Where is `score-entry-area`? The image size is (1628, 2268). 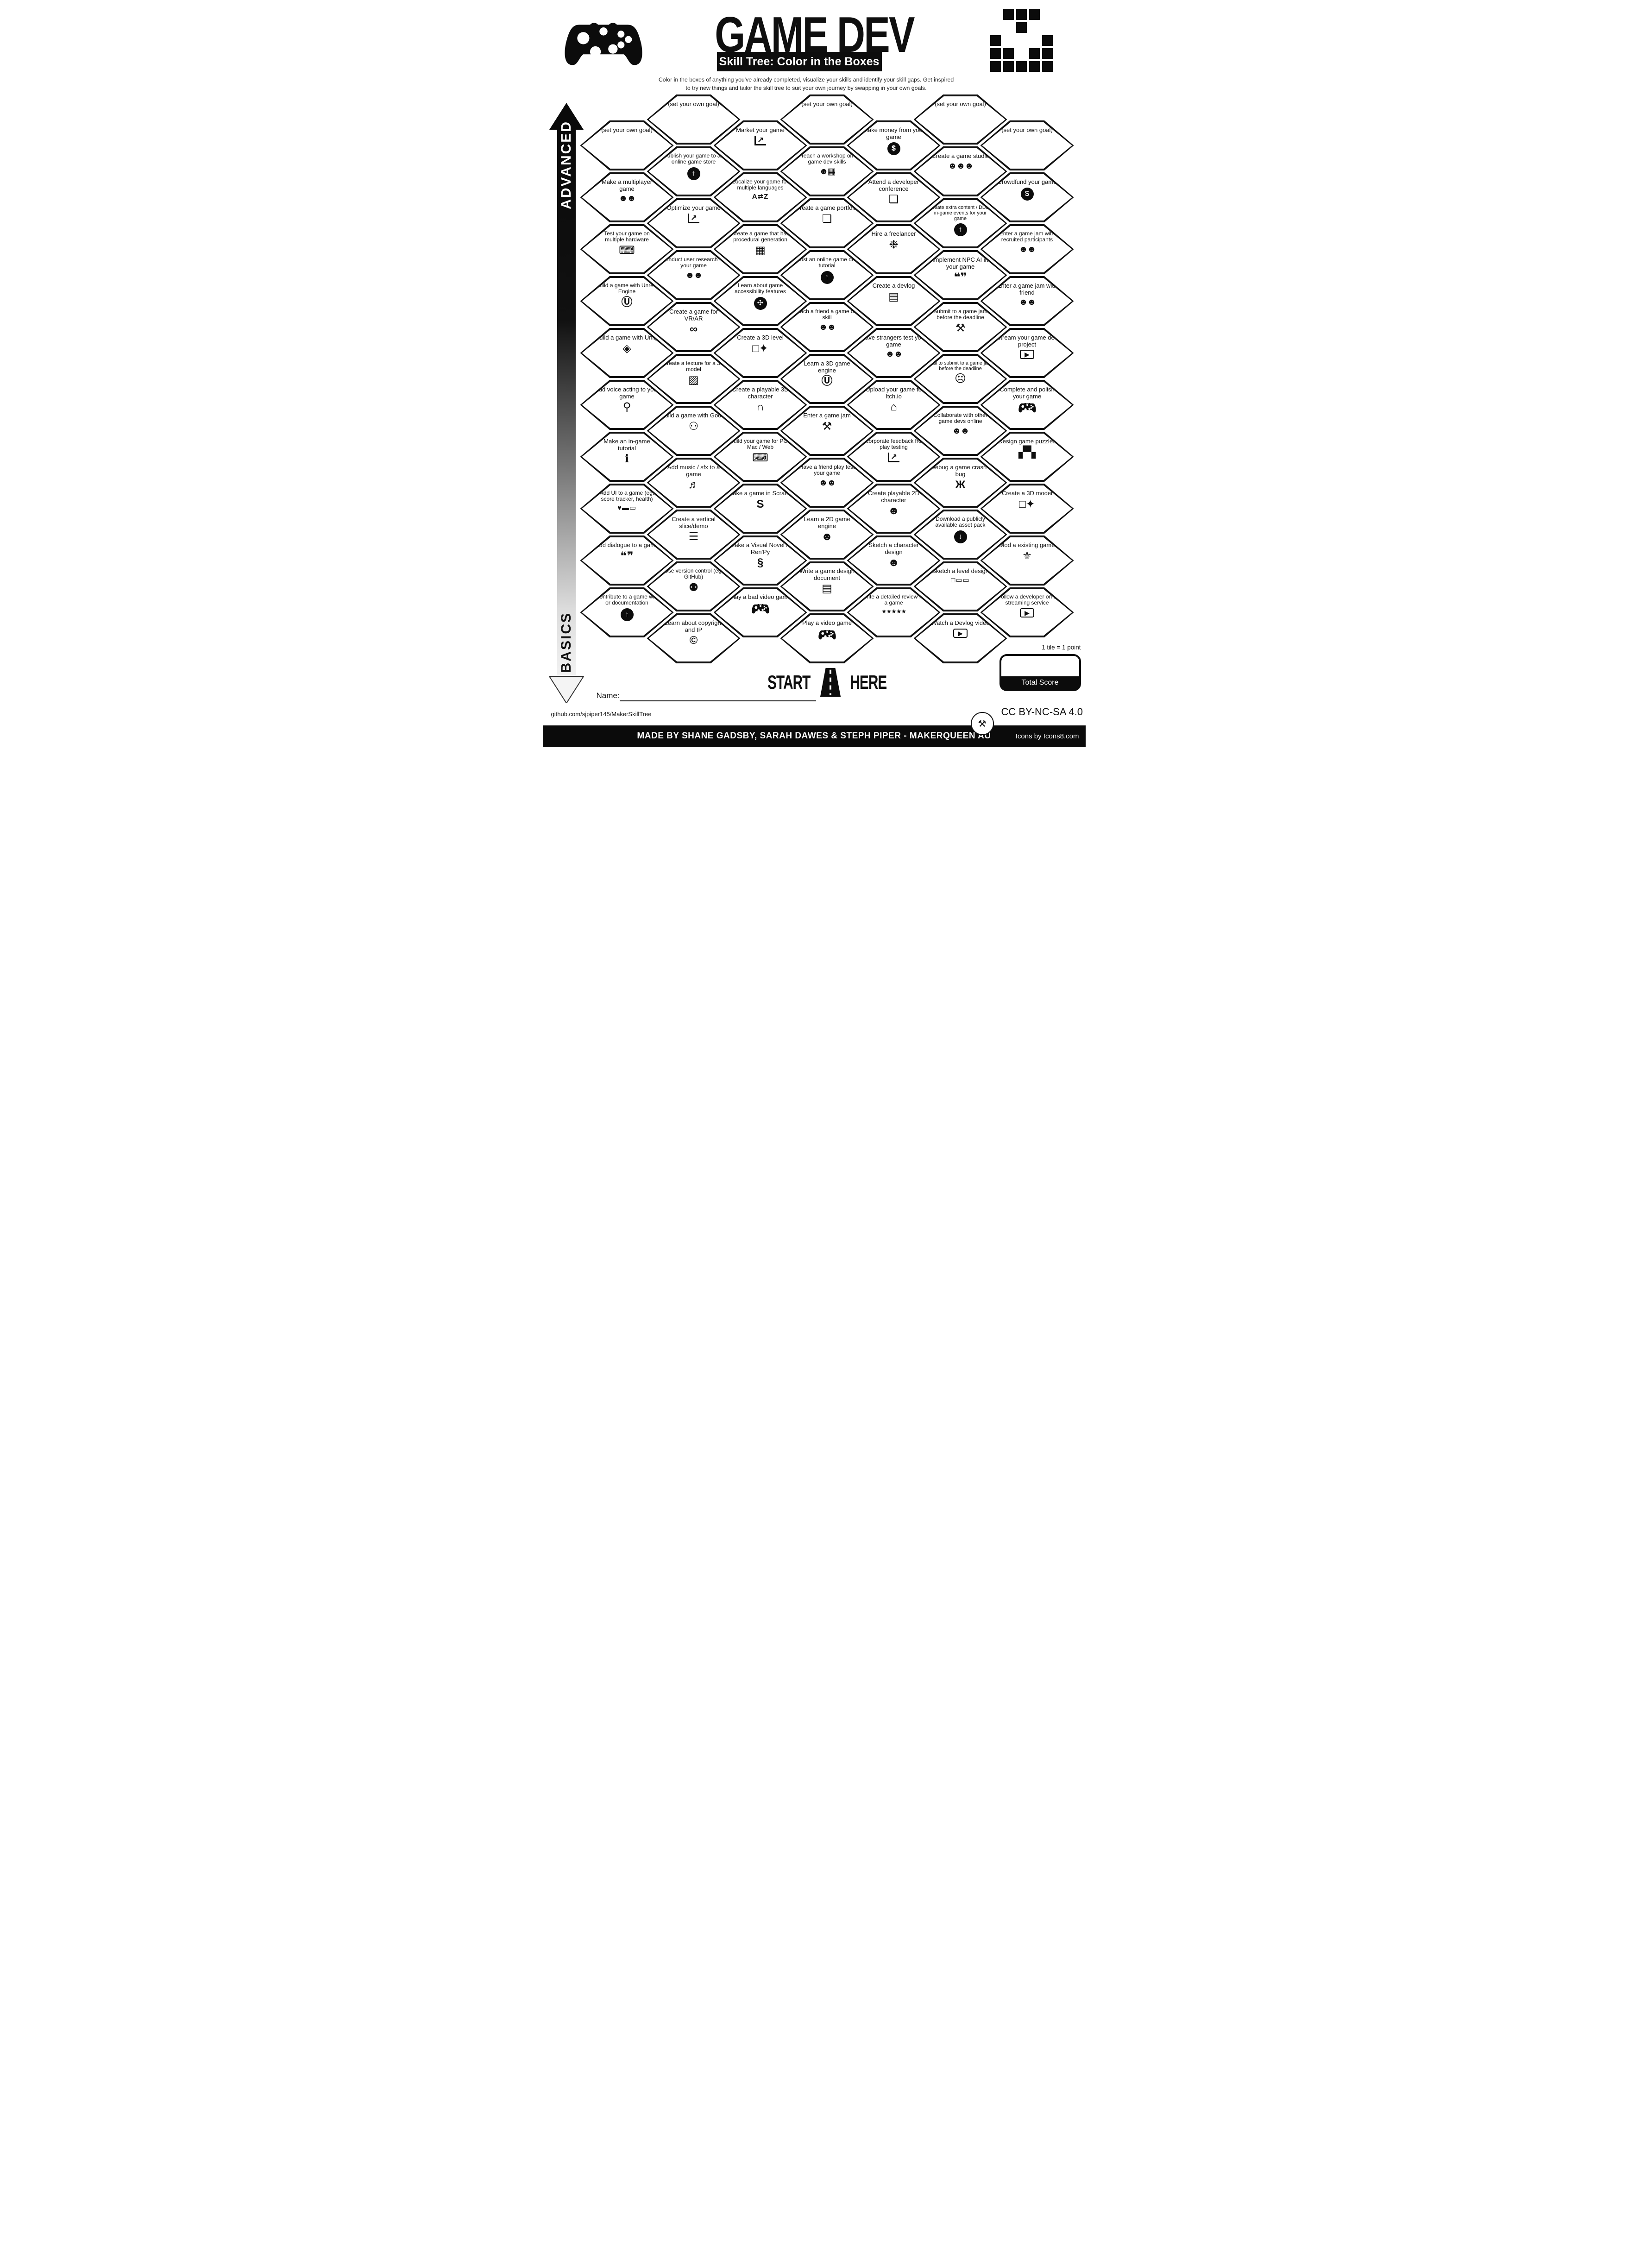
score-entry-area is located at coordinates (1040, 666).